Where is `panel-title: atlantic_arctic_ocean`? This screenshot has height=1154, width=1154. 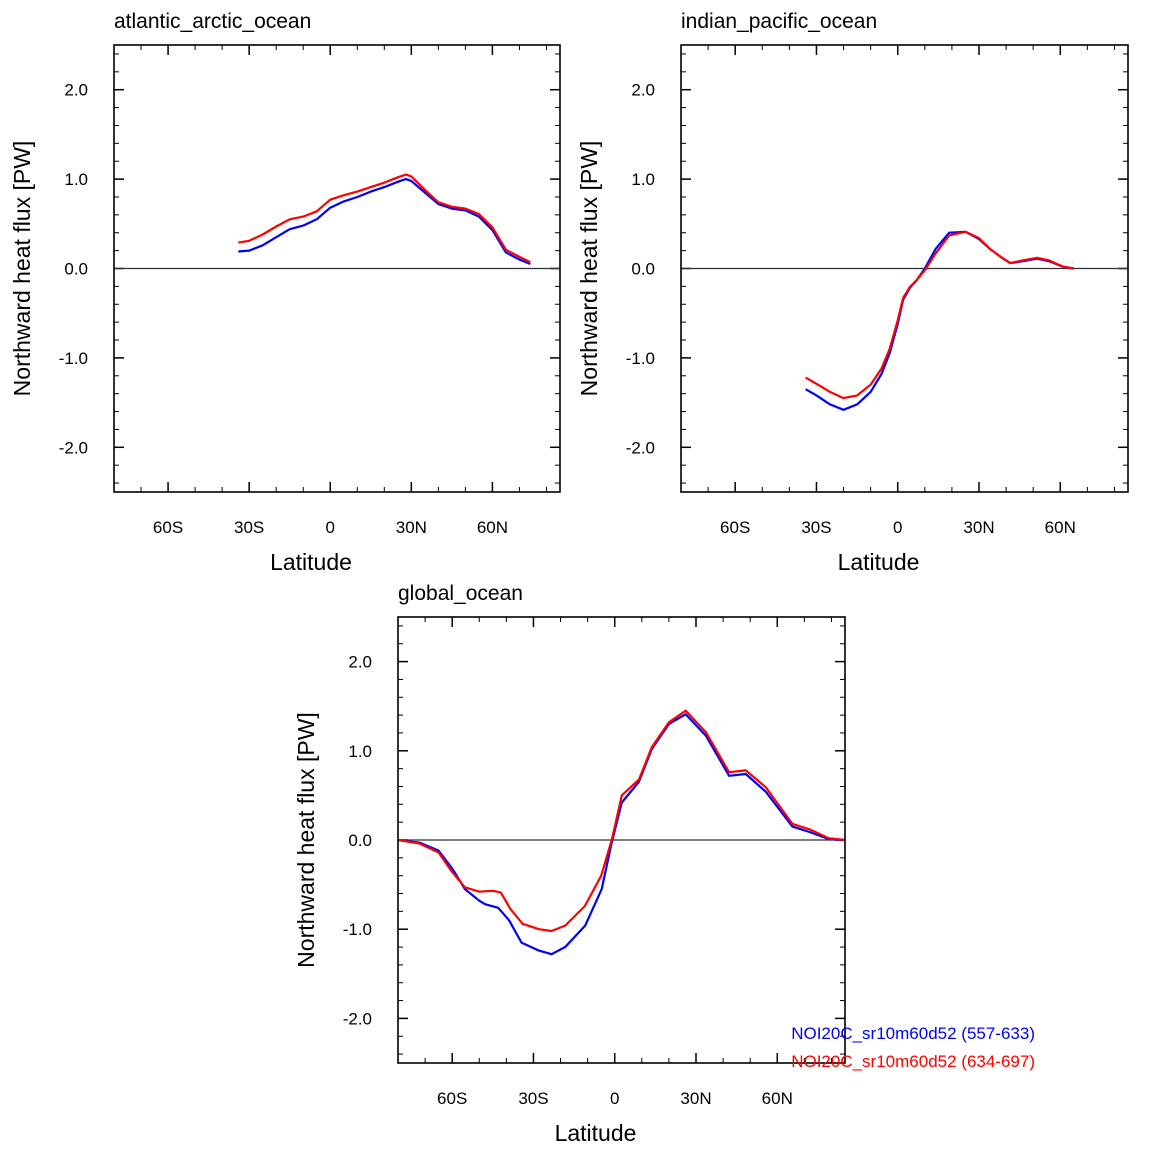 panel-title: atlantic_arctic_ocean is located at coordinates (212, 21).